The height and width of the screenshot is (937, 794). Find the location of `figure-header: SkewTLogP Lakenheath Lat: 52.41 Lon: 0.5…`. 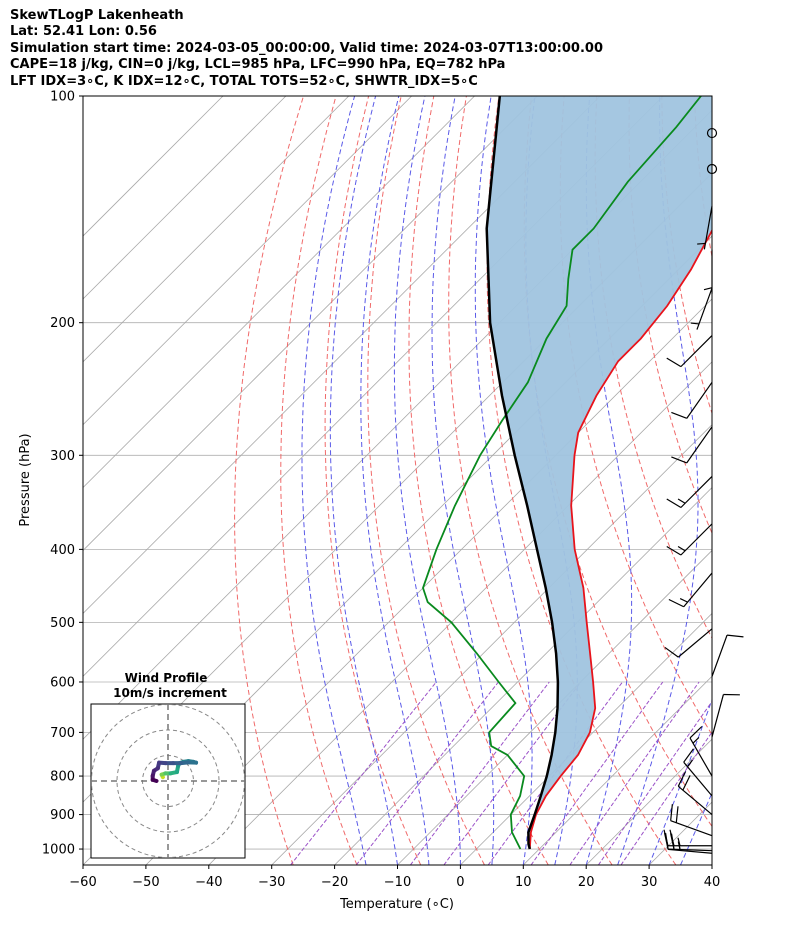

figure-header: SkewTLogP Lakenheath Lat: 52.41 Lon: 0.5… is located at coordinates (400, 49).